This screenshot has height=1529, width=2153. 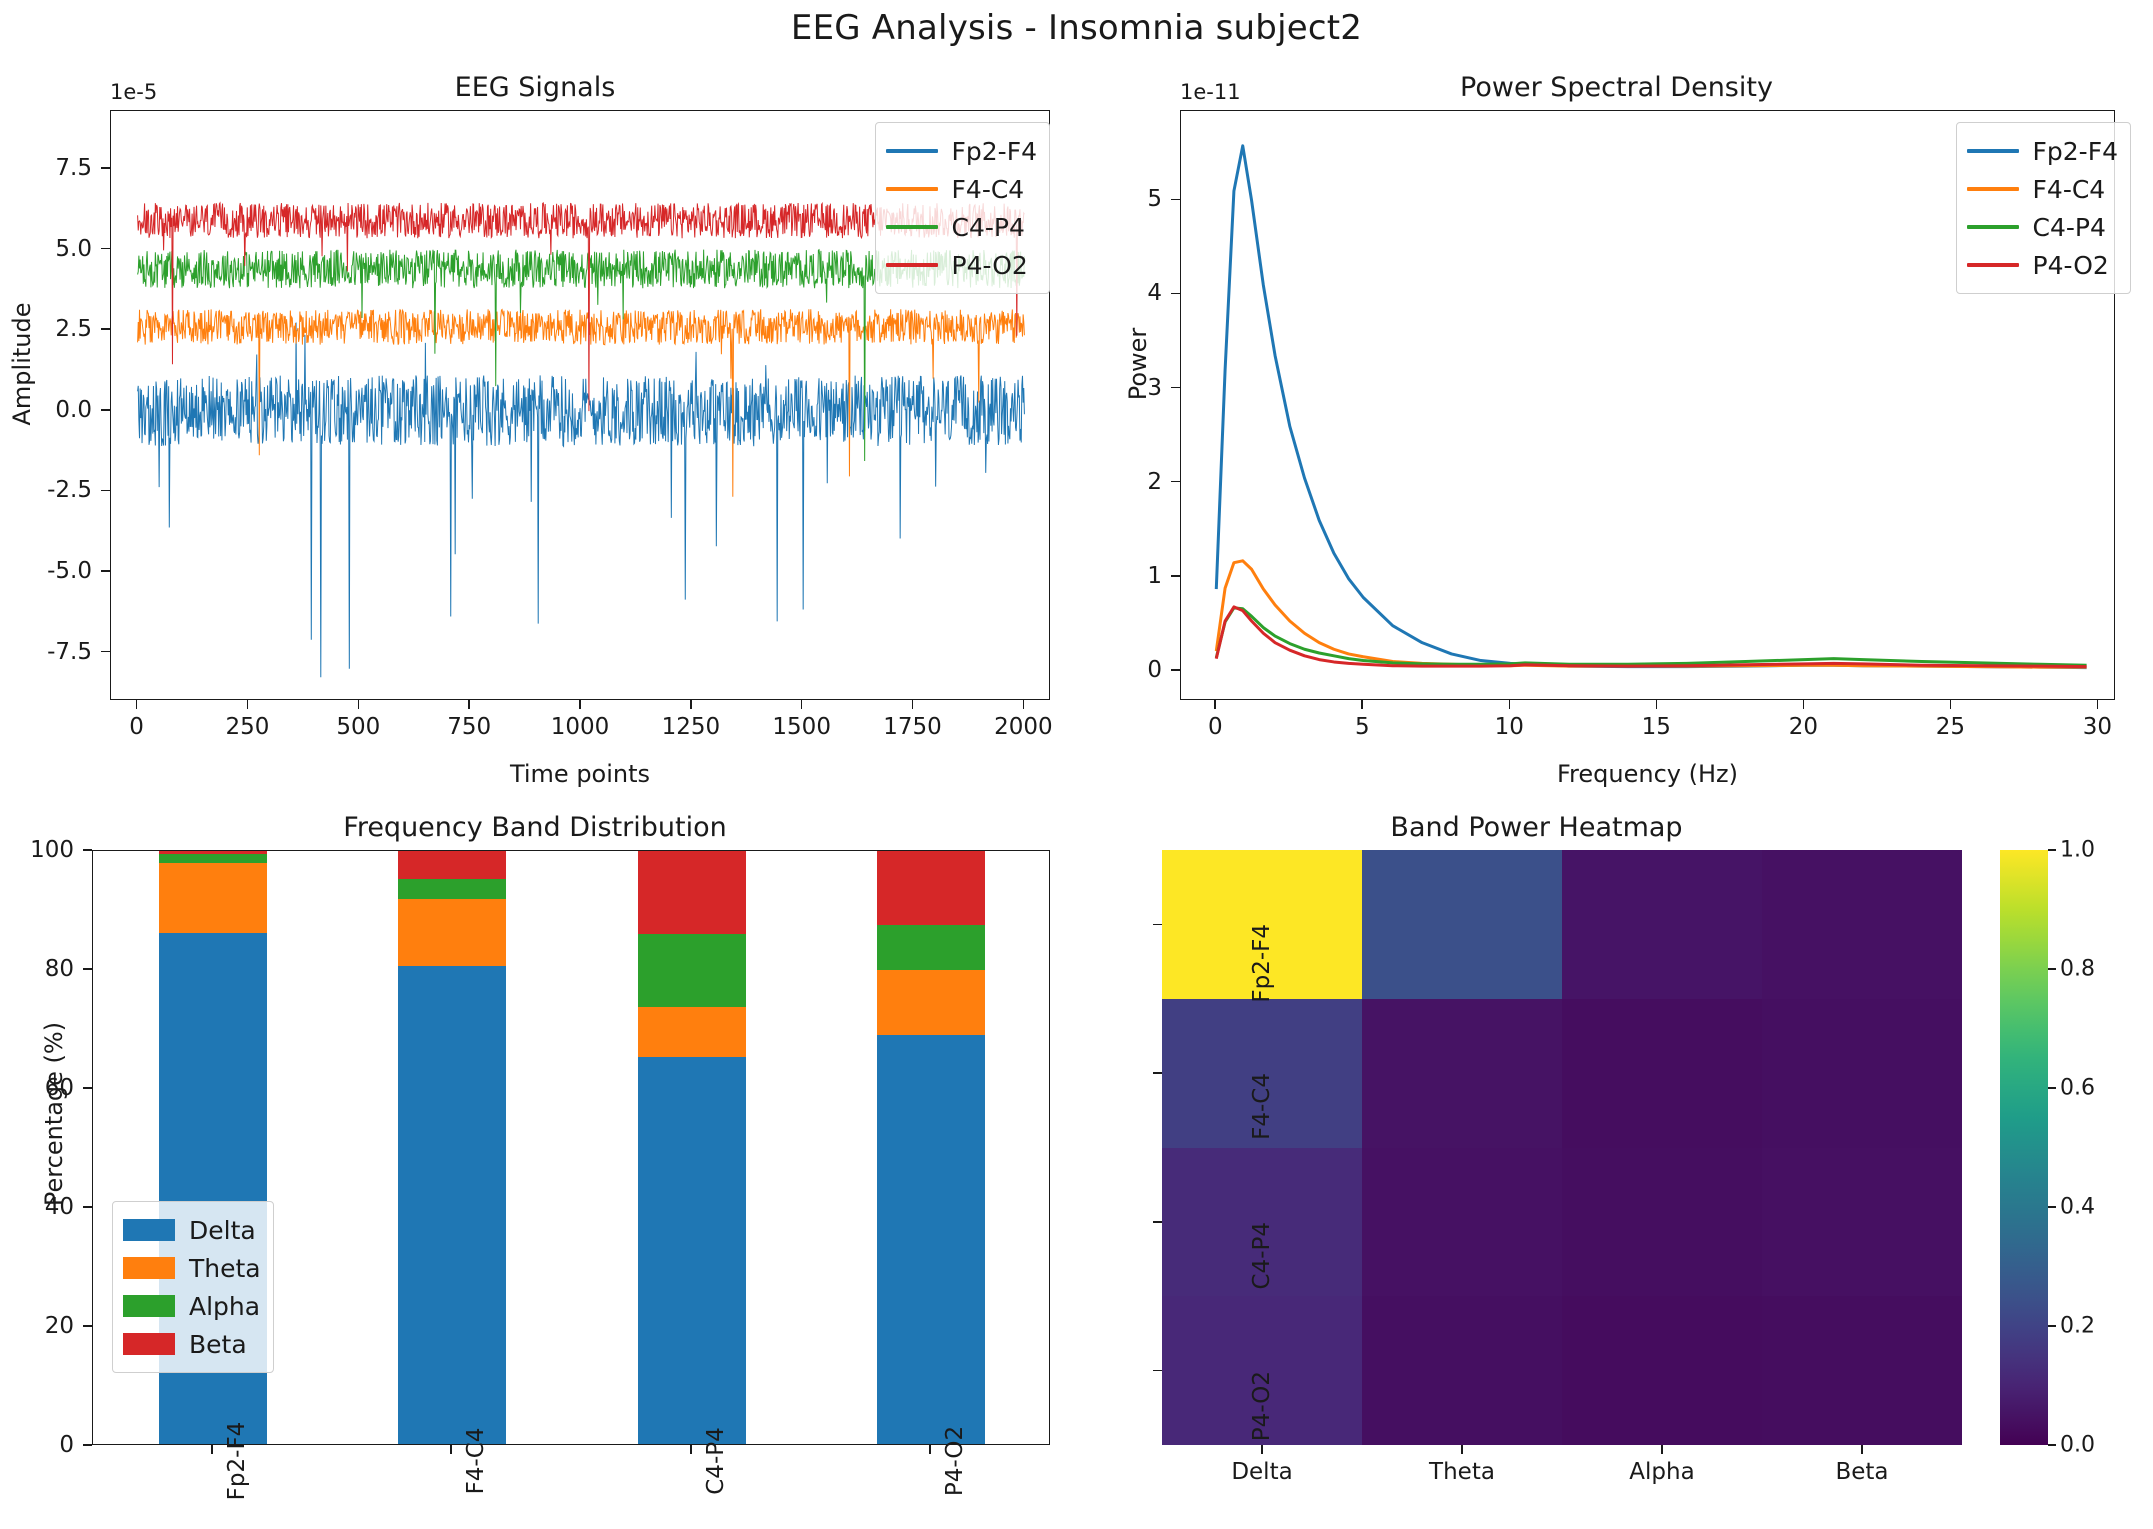 I want to click on legend-line-f4-c4, so click(x=911, y=189).